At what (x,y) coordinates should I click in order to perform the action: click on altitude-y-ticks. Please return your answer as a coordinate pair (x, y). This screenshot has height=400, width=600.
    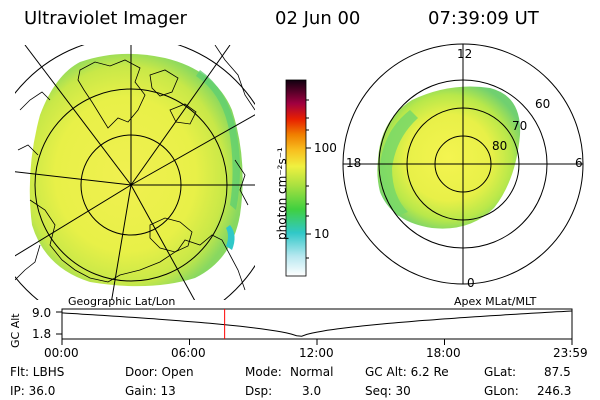
    Looking at the image, I should click on (59, 323).